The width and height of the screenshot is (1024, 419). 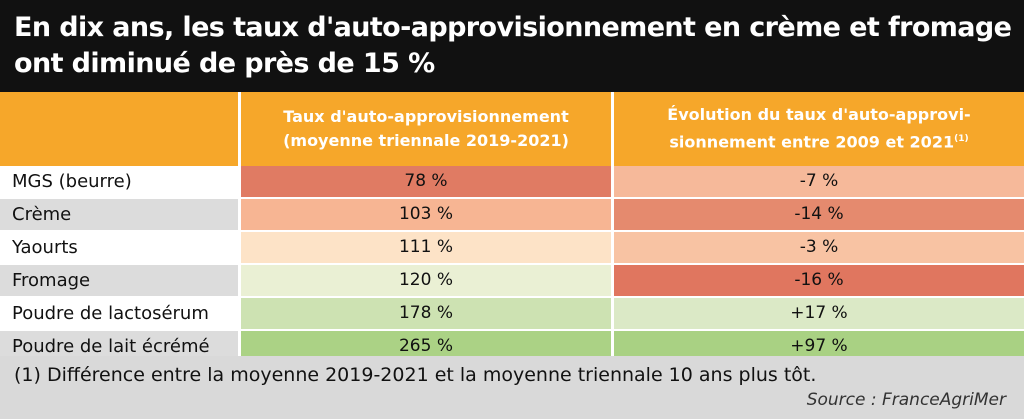 What do you see at coordinates (224, 63) in the screenshot?
I see `title-line-2: ont diminué de près de 15 %` at bounding box center [224, 63].